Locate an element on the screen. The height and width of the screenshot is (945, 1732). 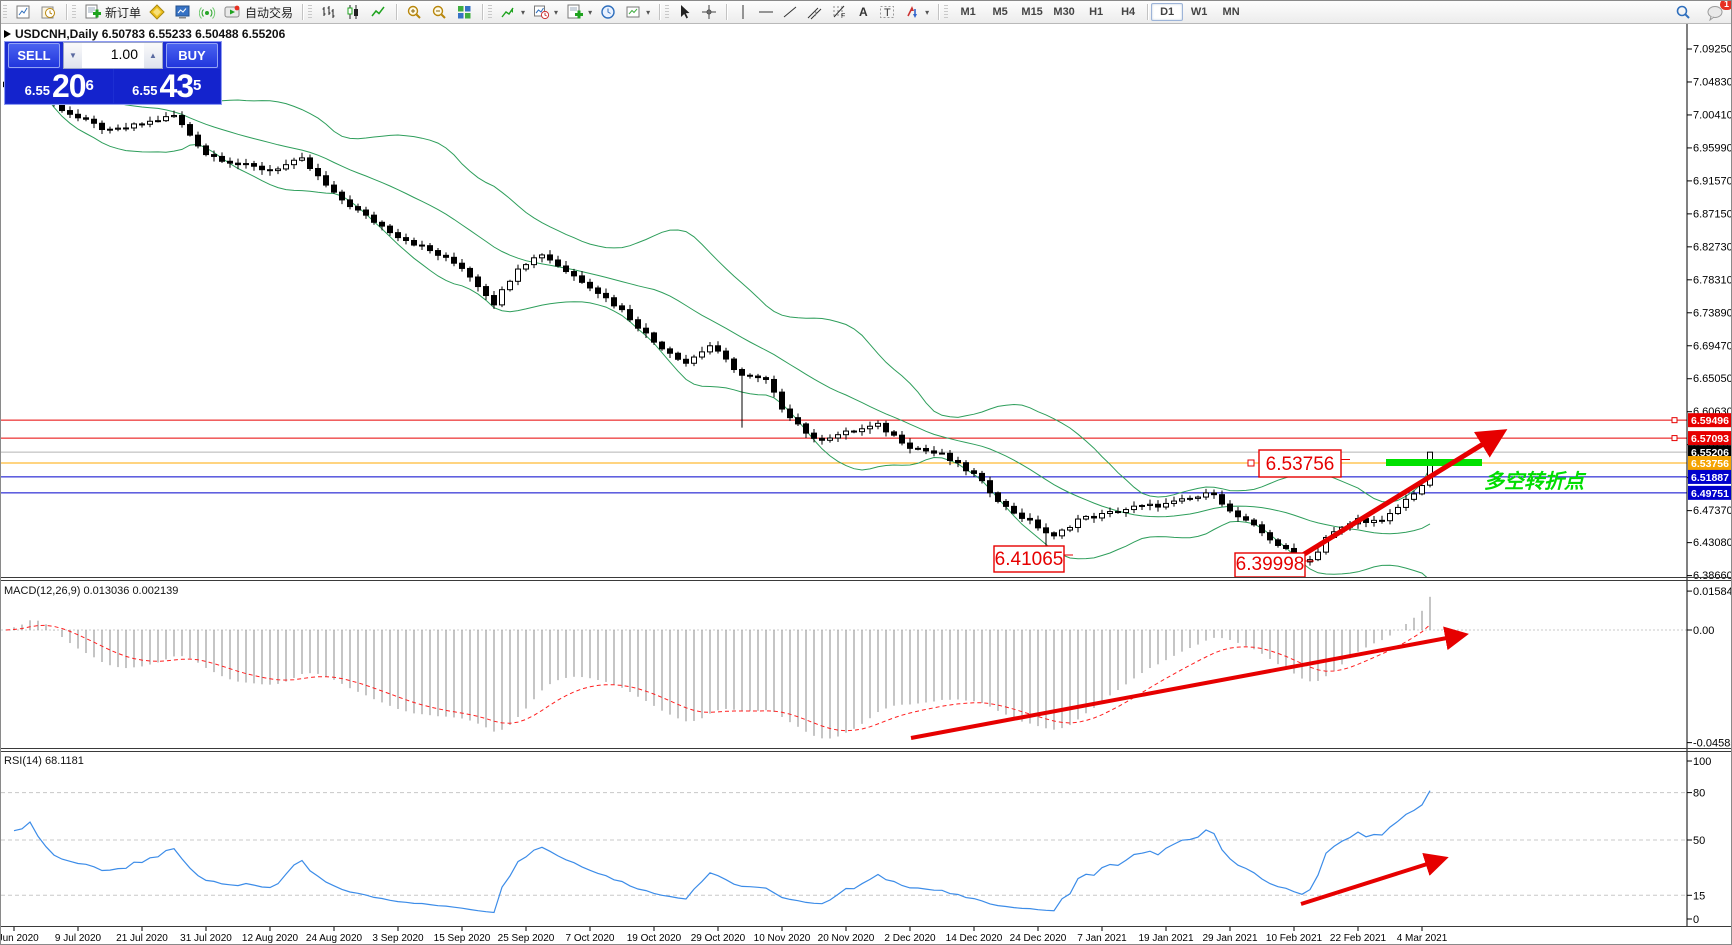
ohlc-high: 6.55233 is located at coordinates (170, 34).